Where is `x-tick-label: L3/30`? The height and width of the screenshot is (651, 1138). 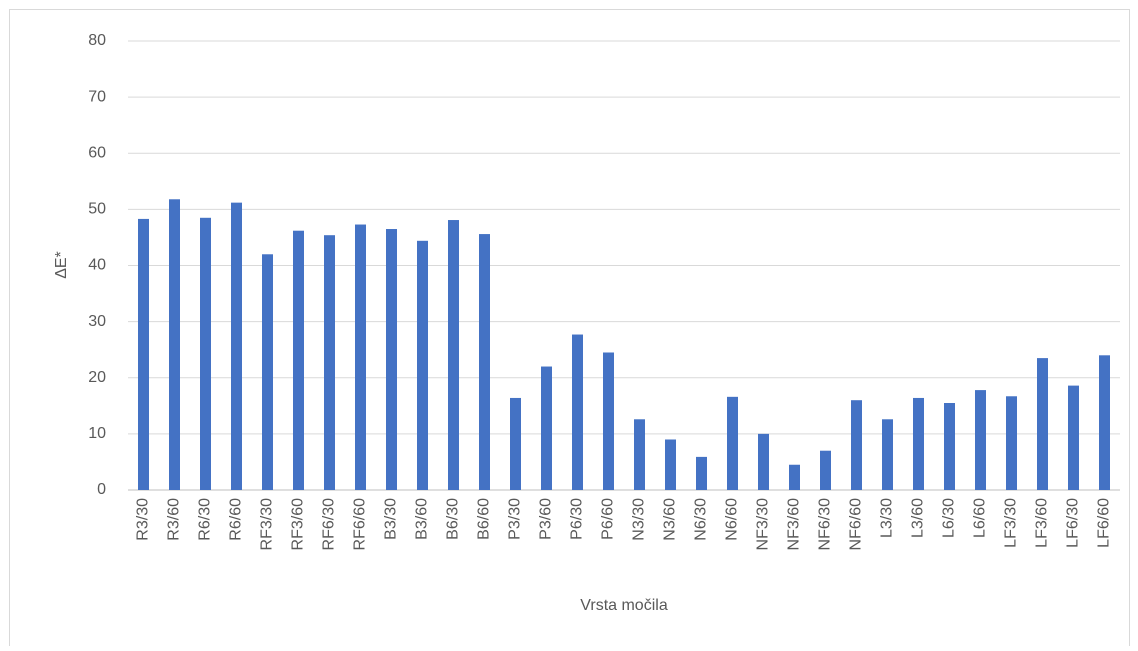 x-tick-label: L3/30 is located at coordinates (887, 518).